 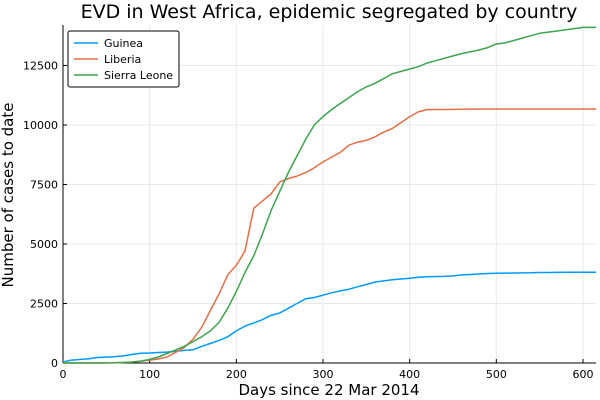 I want to click on x-tick-label: 600, so click(x=583, y=374).